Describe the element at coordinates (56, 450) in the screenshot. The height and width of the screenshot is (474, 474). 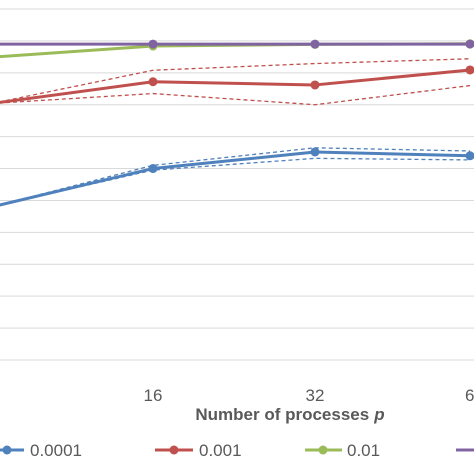
I see `legend-label-0.0001: 0.0001` at that location.